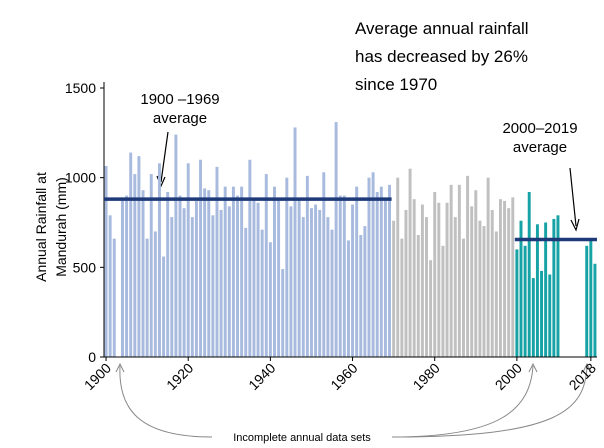  I want to click on x-tick-label: 2018, so click(582, 376).